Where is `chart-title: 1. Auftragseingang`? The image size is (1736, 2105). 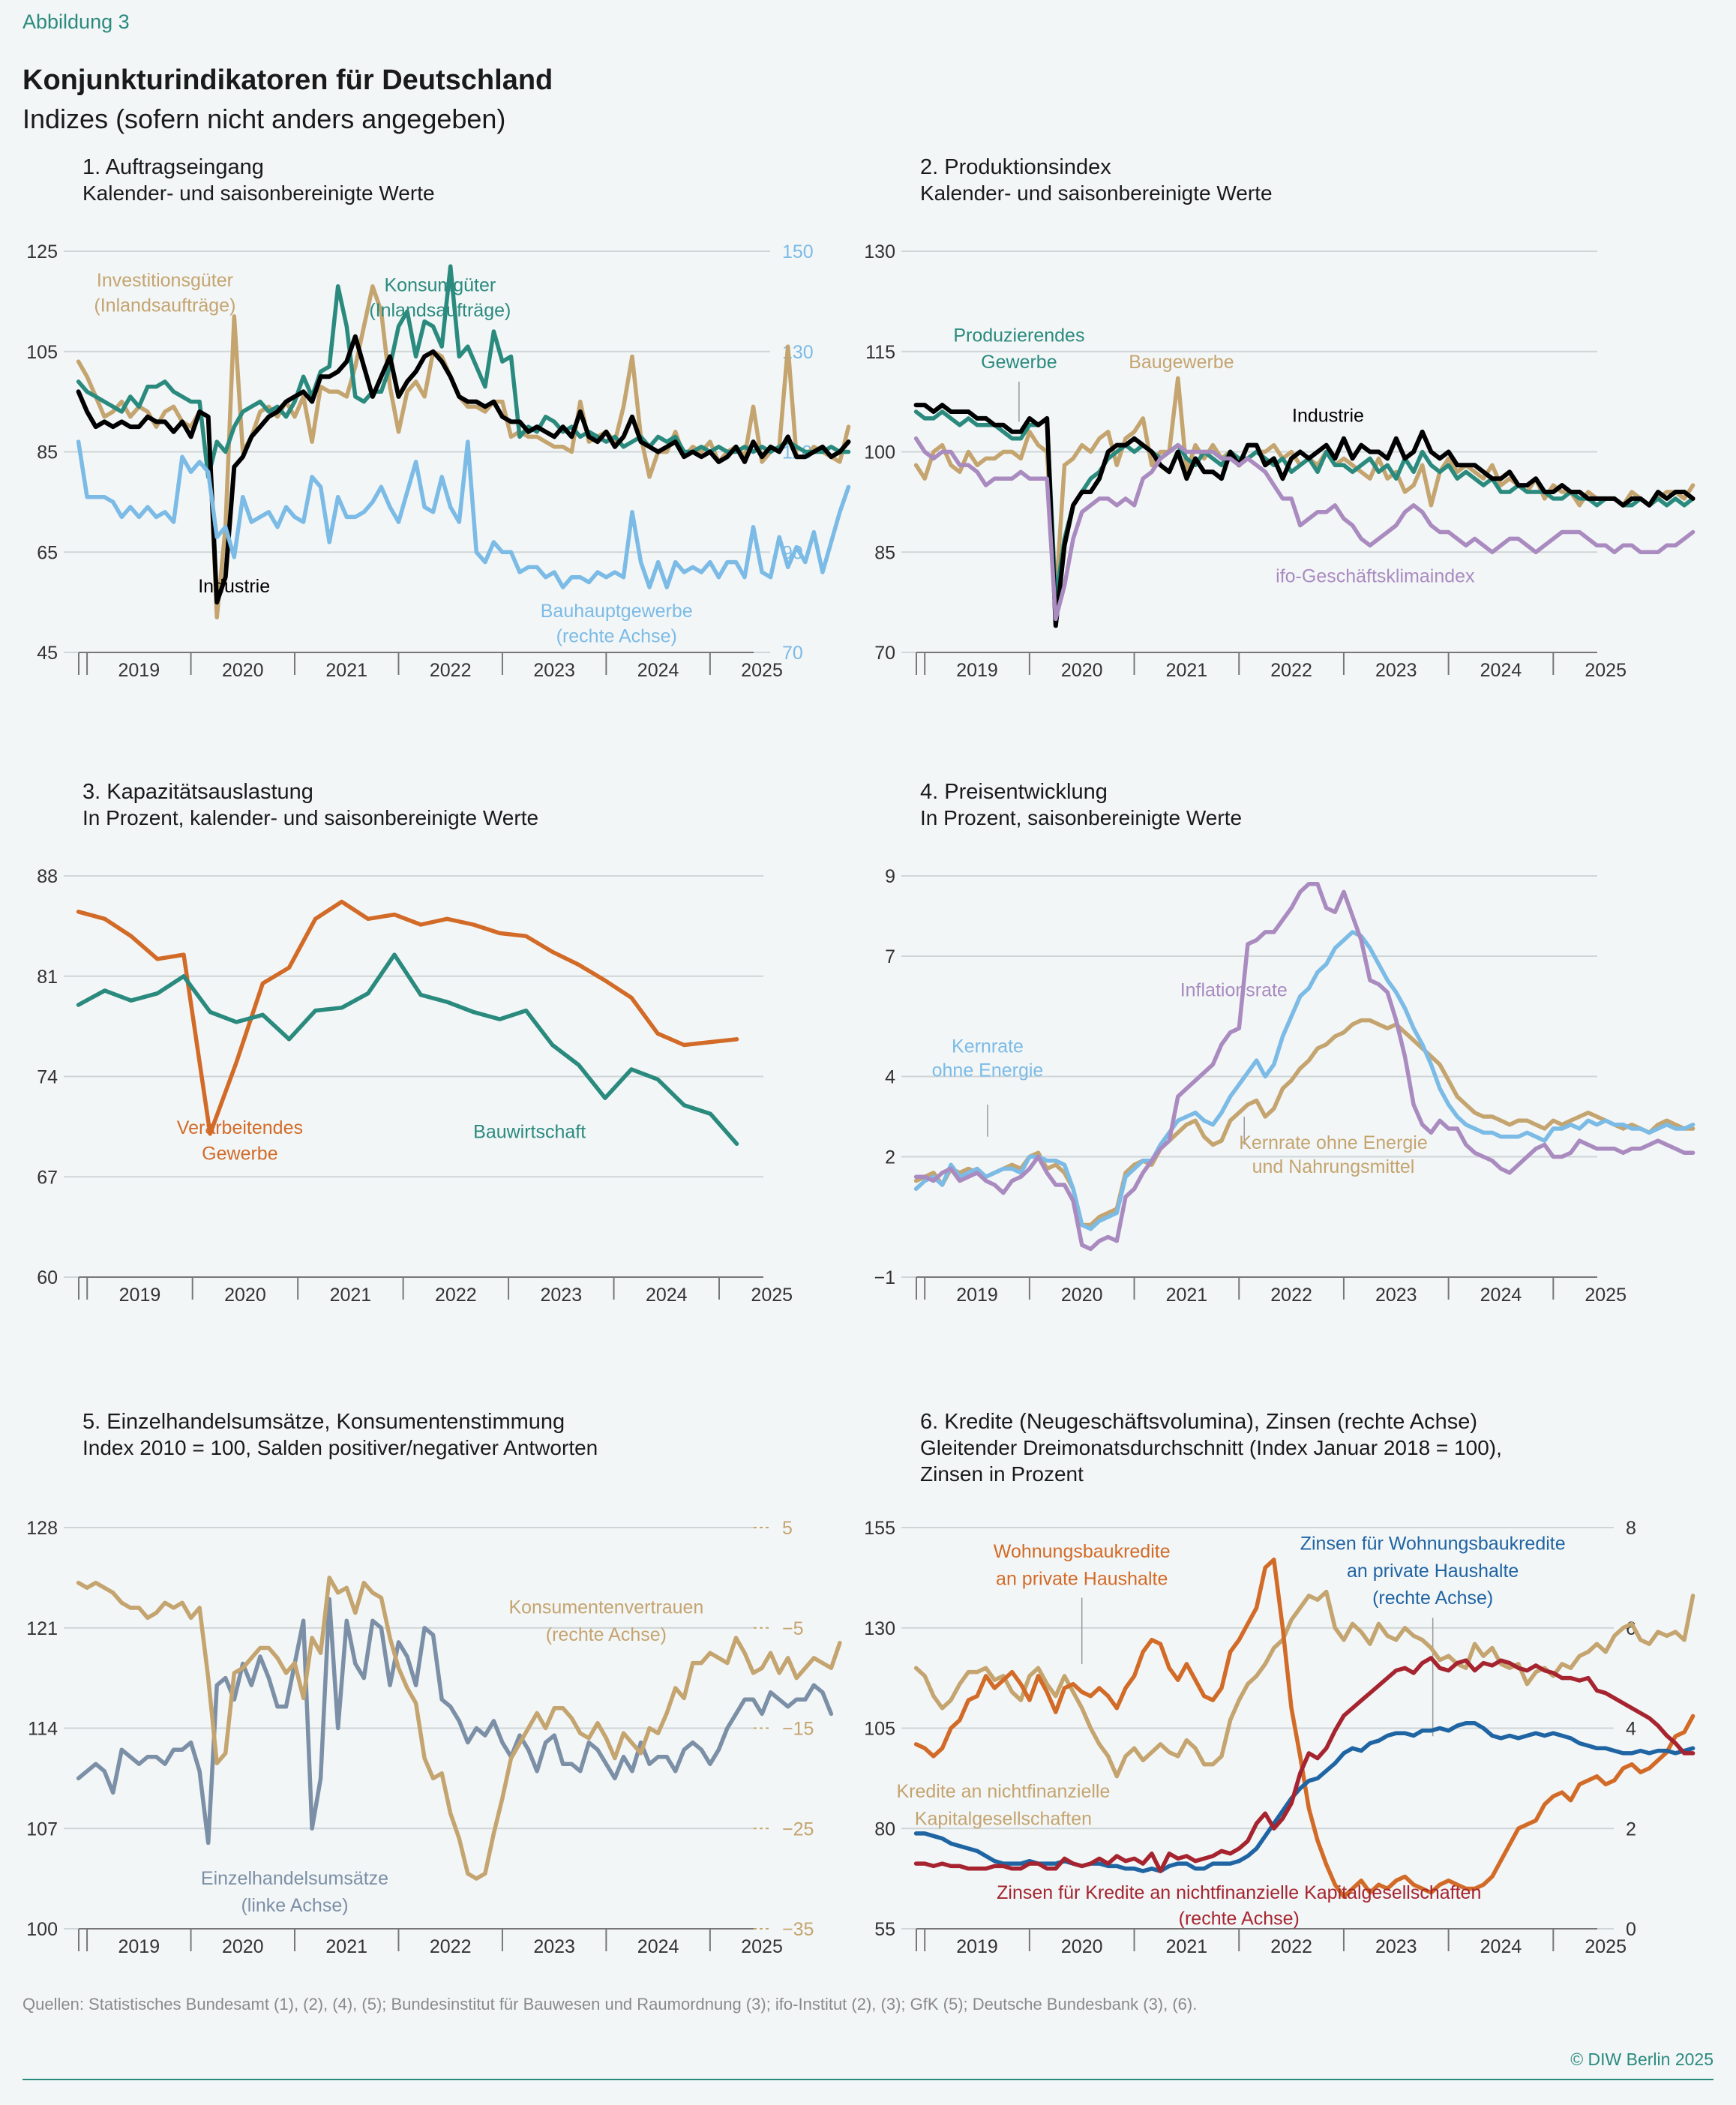
chart-title: 1. Auftragseingang is located at coordinates (173, 167).